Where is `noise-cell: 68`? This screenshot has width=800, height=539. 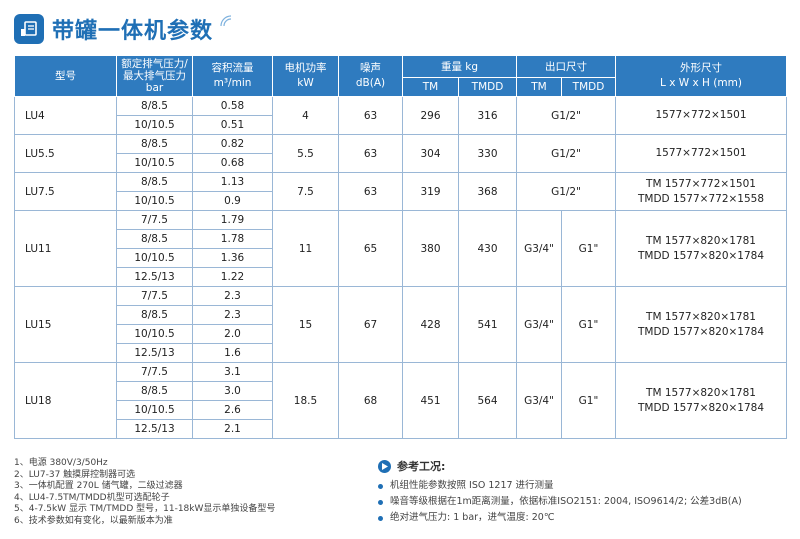 noise-cell: 68 is located at coordinates (370, 400).